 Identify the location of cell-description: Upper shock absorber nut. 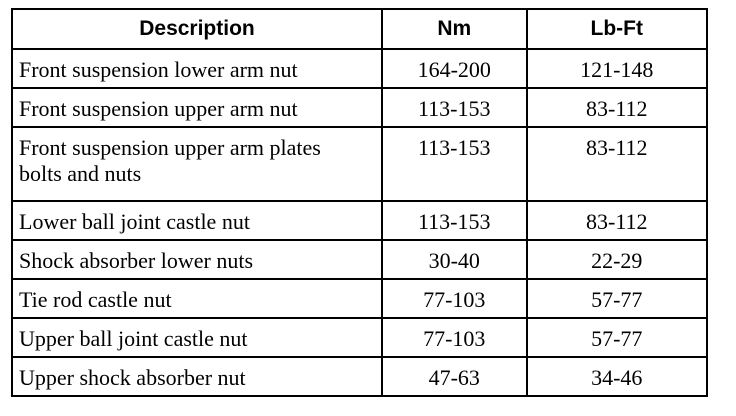
(197, 376).